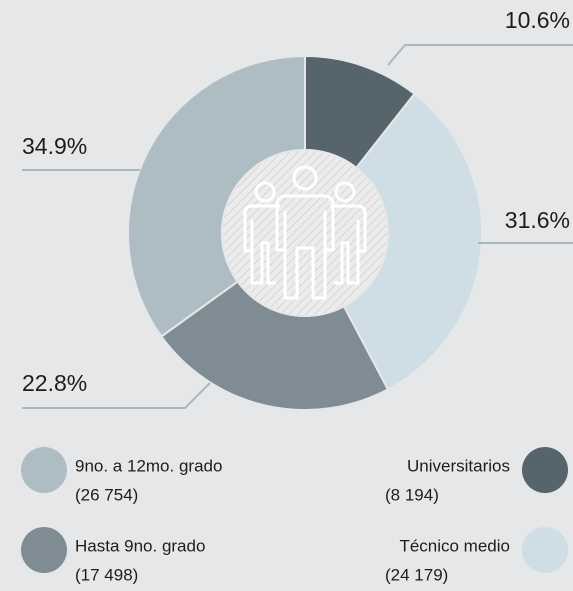 The height and width of the screenshot is (591, 573). What do you see at coordinates (148, 465) in the screenshot?
I see `legend-label: 9no. a 12mo. grado` at bounding box center [148, 465].